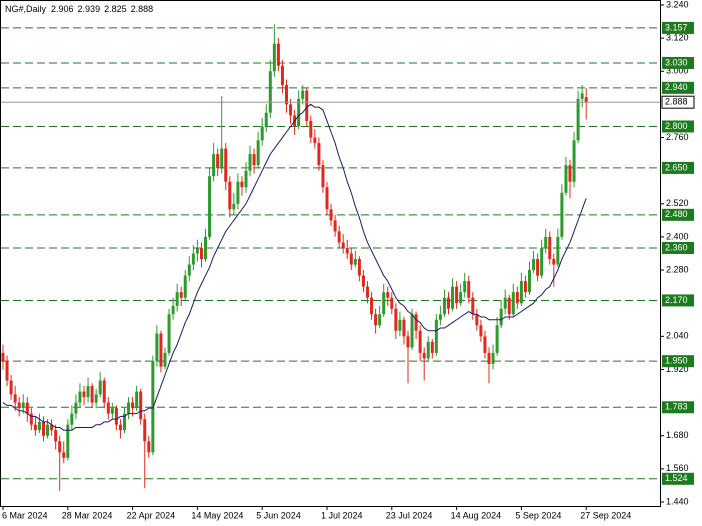 The image size is (702, 526). What do you see at coordinates (676, 27) in the screenshot?
I see `level-label: 3.157` at bounding box center [676, 27].